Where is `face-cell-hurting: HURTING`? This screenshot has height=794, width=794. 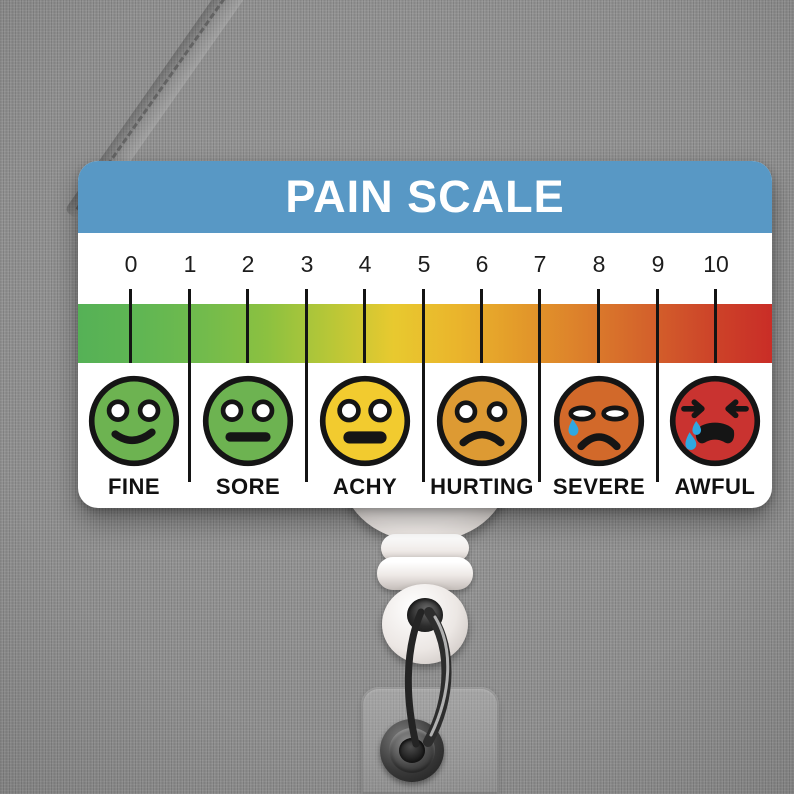 face-cell-hurting: HURTING is located at coordinates (482, 441).